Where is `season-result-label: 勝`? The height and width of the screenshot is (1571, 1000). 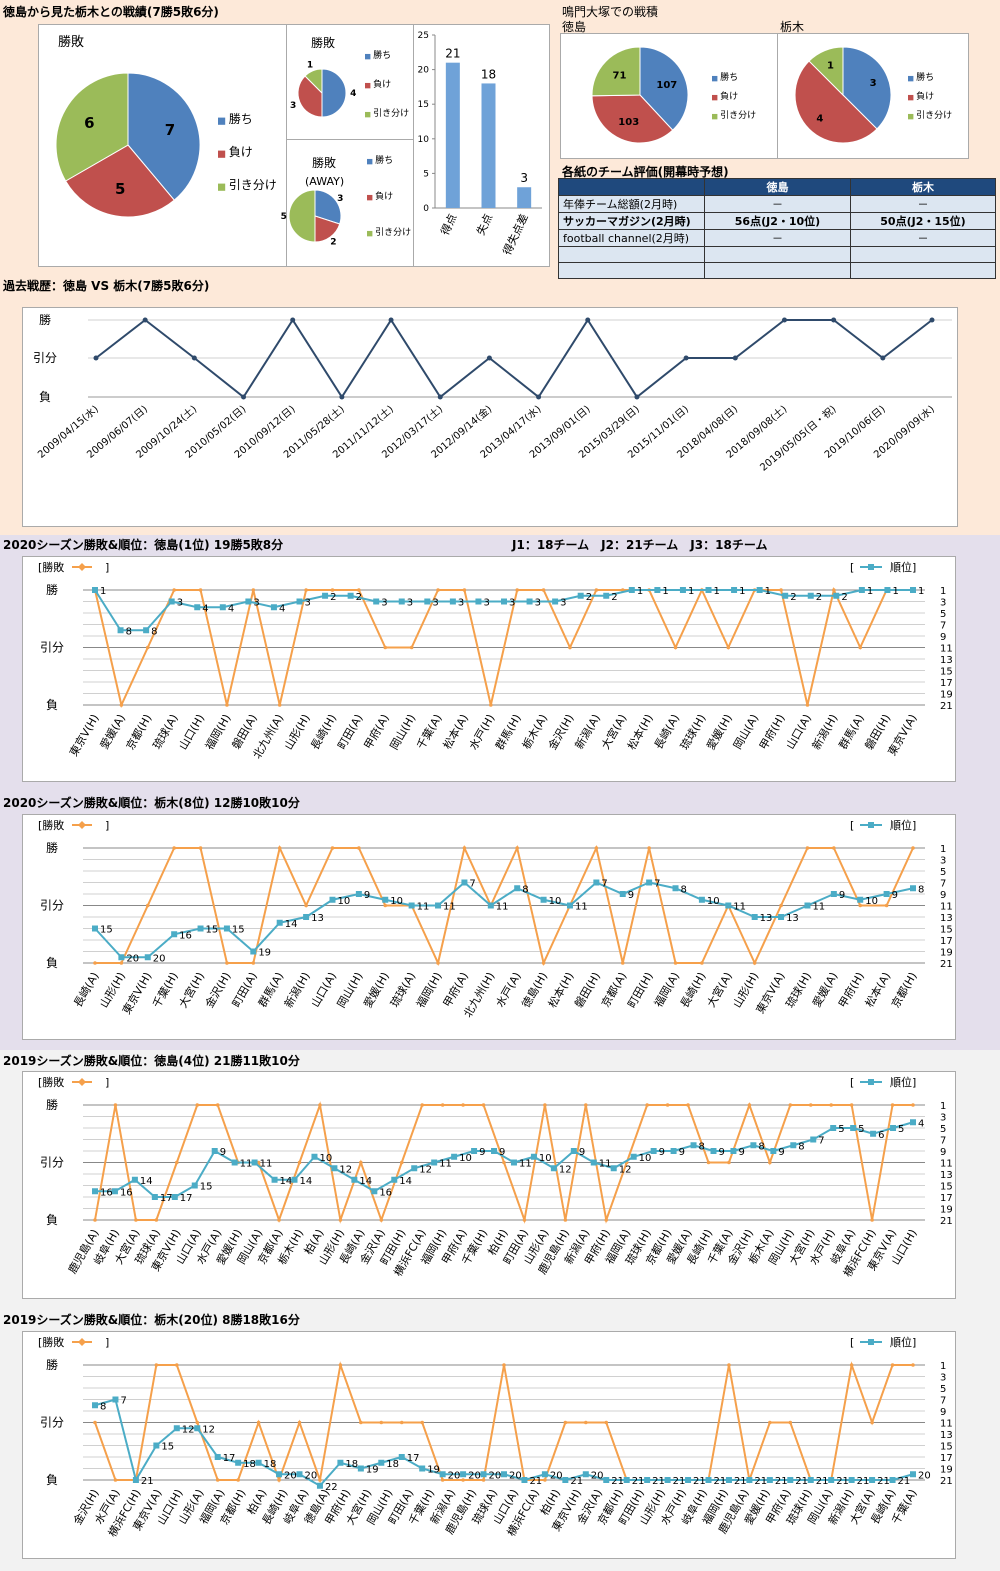
season-result-label: 勝 is located at coordinates (52, 589).